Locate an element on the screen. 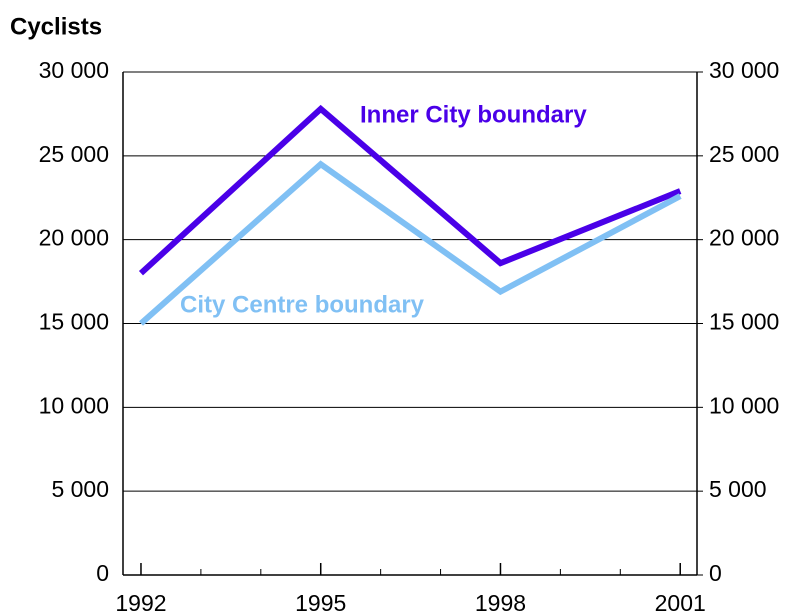 The height and width of the screenshot is (616, 810). y-tick-label: 15 000 is located at coordinates (74, 322).